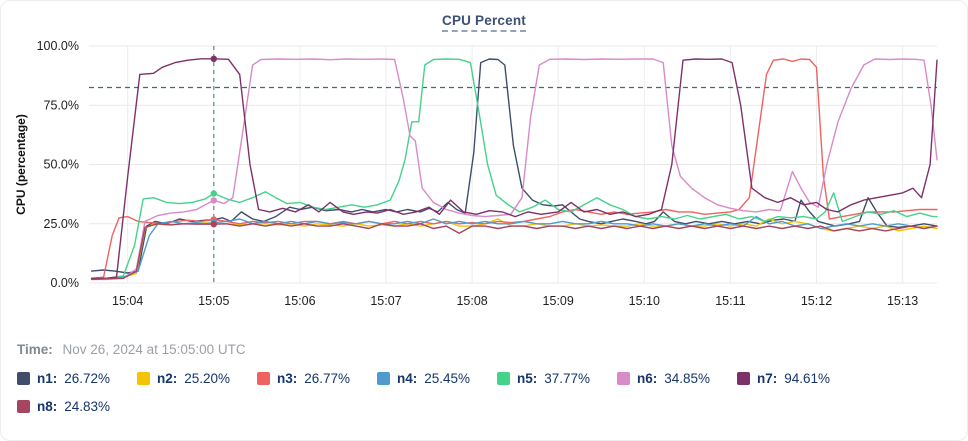 The image size is (968, 441). I want to click on legend-item-n4: n4: 25.45%, so click(437, 378).